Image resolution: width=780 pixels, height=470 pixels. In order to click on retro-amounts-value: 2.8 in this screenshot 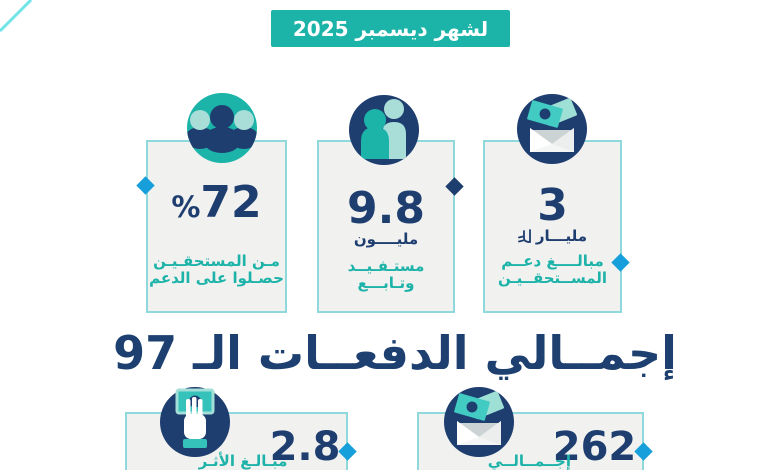, I will do `click(305, 447)`.